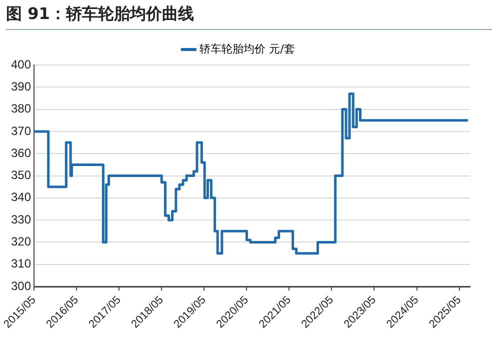 This screenshot has height=361, width=498. I want to click on y-tick-label: 340, so click(21, 197).